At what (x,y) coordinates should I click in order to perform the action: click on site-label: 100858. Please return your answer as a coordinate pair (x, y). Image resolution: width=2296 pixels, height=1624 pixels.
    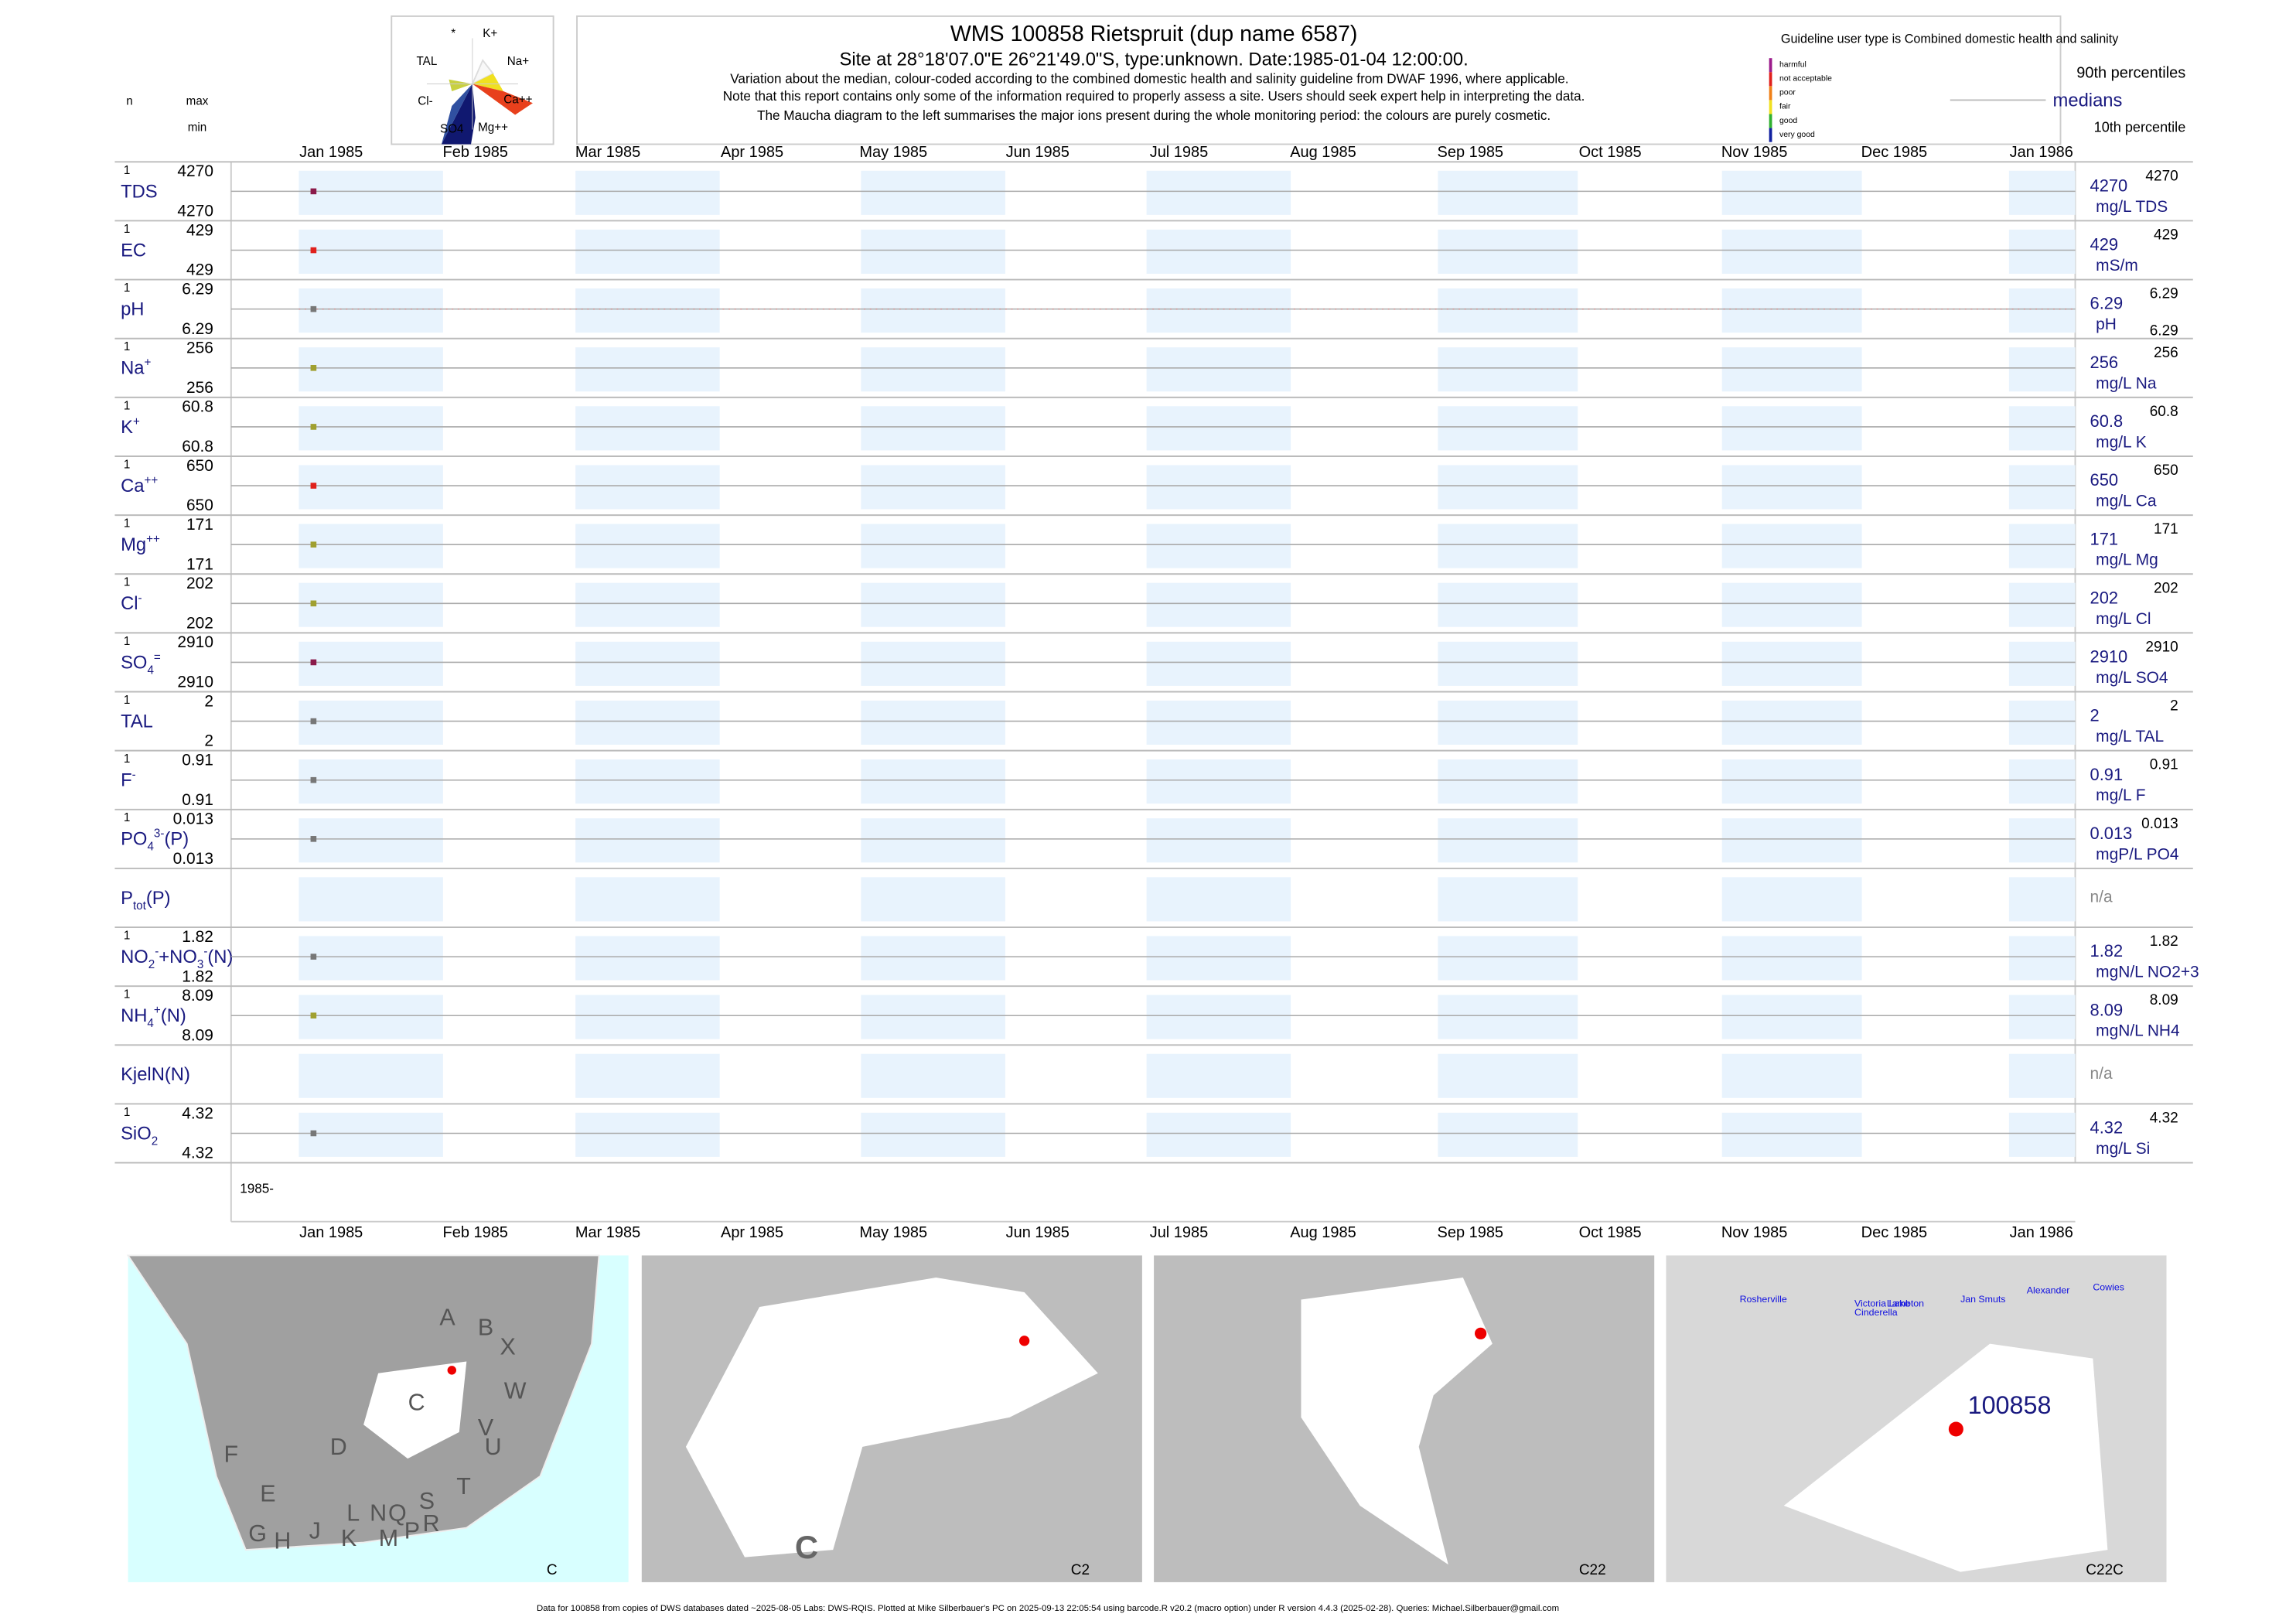
    Looking at the image, I should click on (2010, 1405).